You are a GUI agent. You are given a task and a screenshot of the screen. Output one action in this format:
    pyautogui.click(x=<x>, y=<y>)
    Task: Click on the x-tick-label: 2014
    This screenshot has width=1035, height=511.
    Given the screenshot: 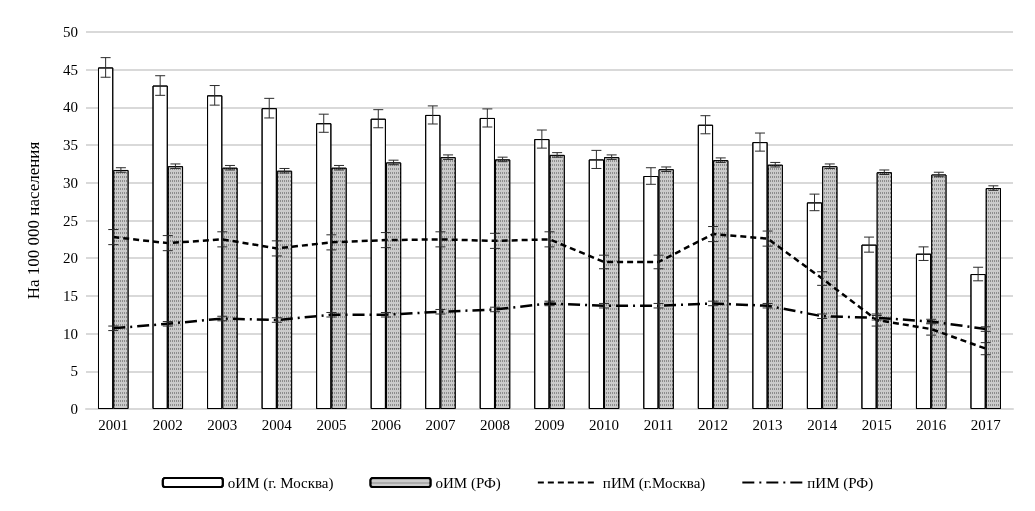 What is the action you would take?
    pyautogui.click(x=822, y=424)
    